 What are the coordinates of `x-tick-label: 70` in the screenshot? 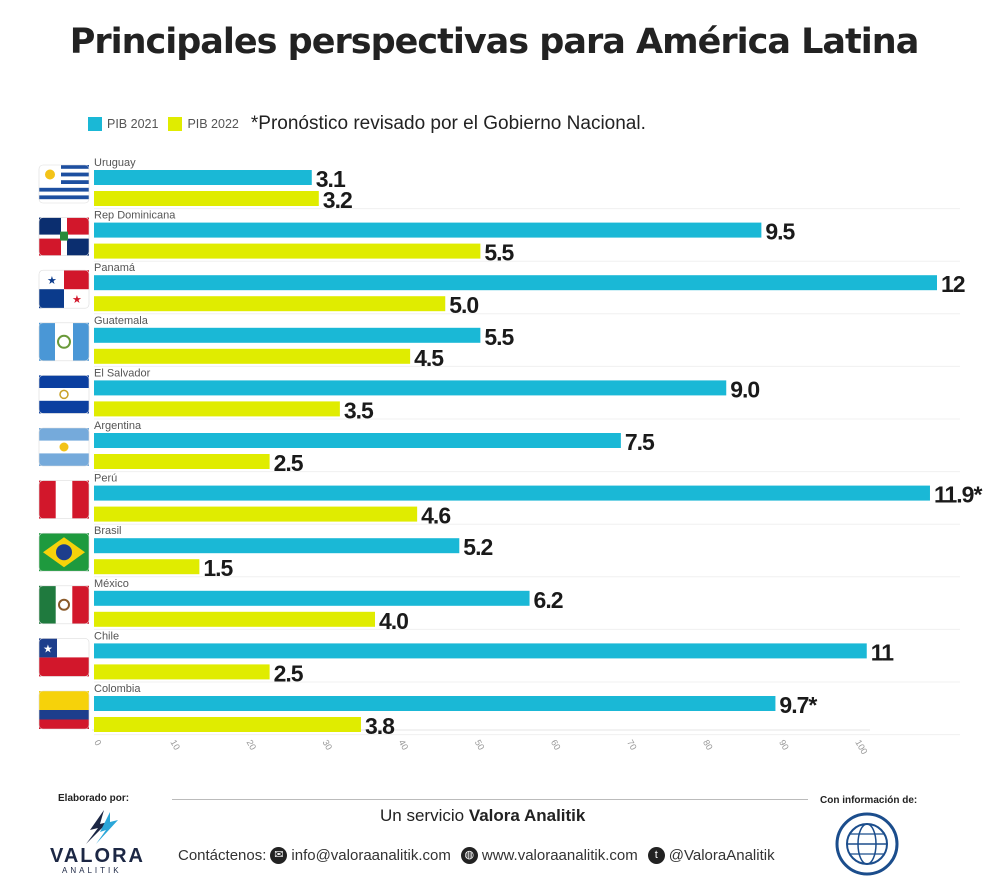 It's located at (632, 745).